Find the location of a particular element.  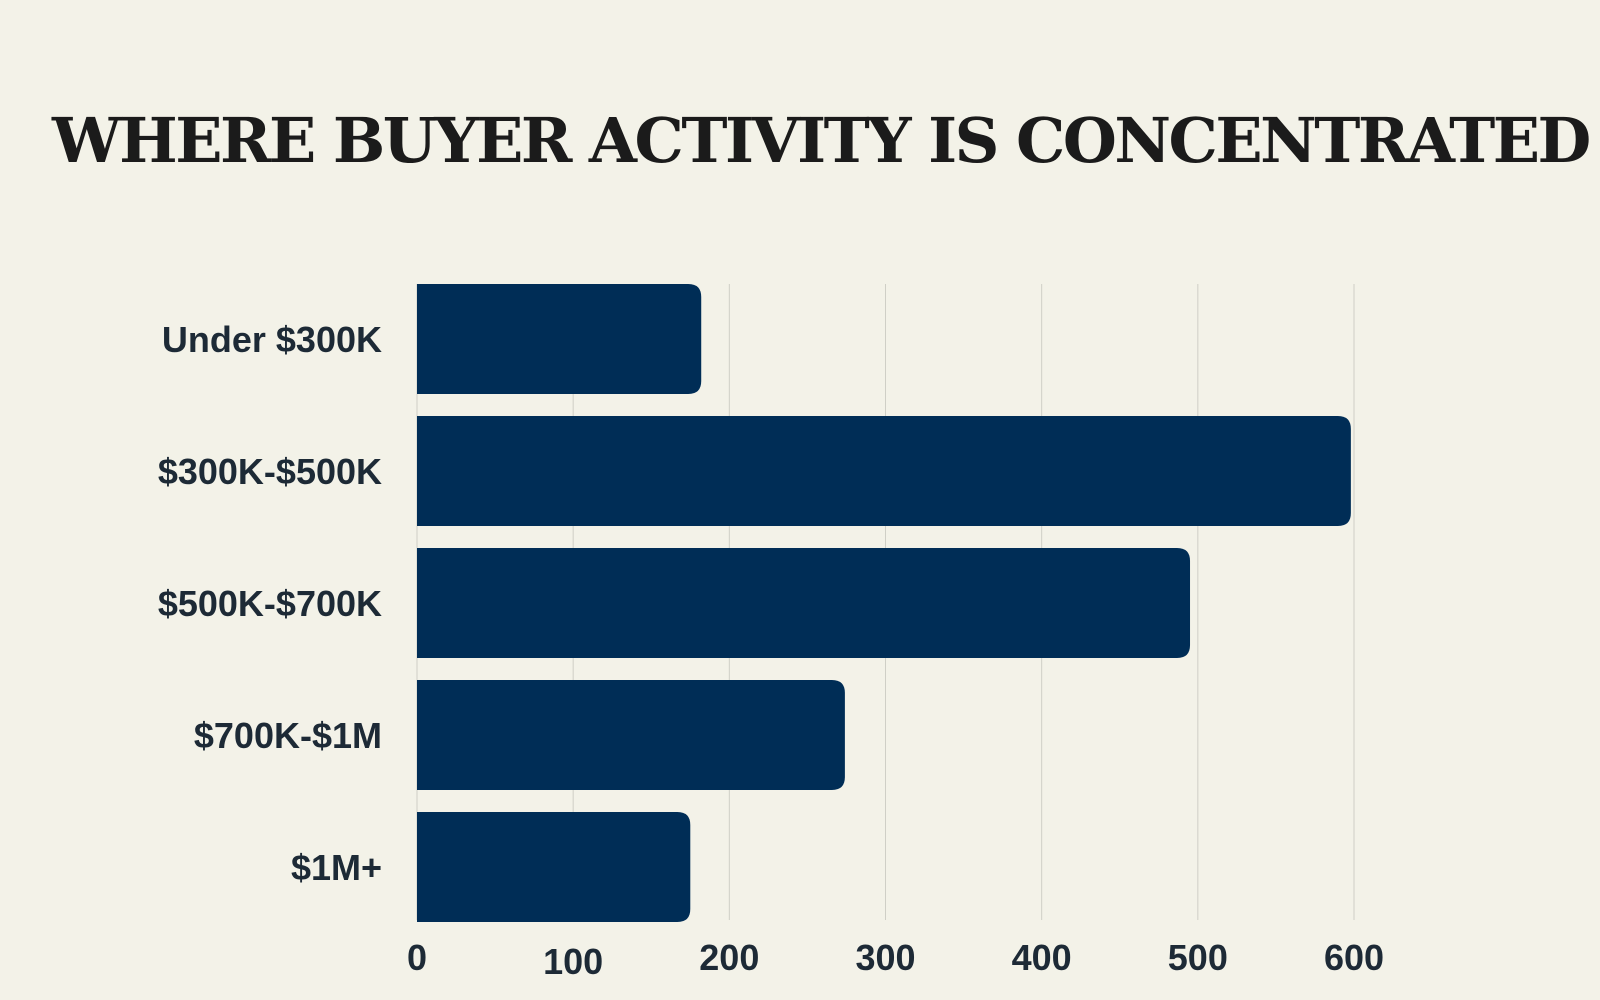

category-label: $700K-$1M is located at coordinates (288, 735).